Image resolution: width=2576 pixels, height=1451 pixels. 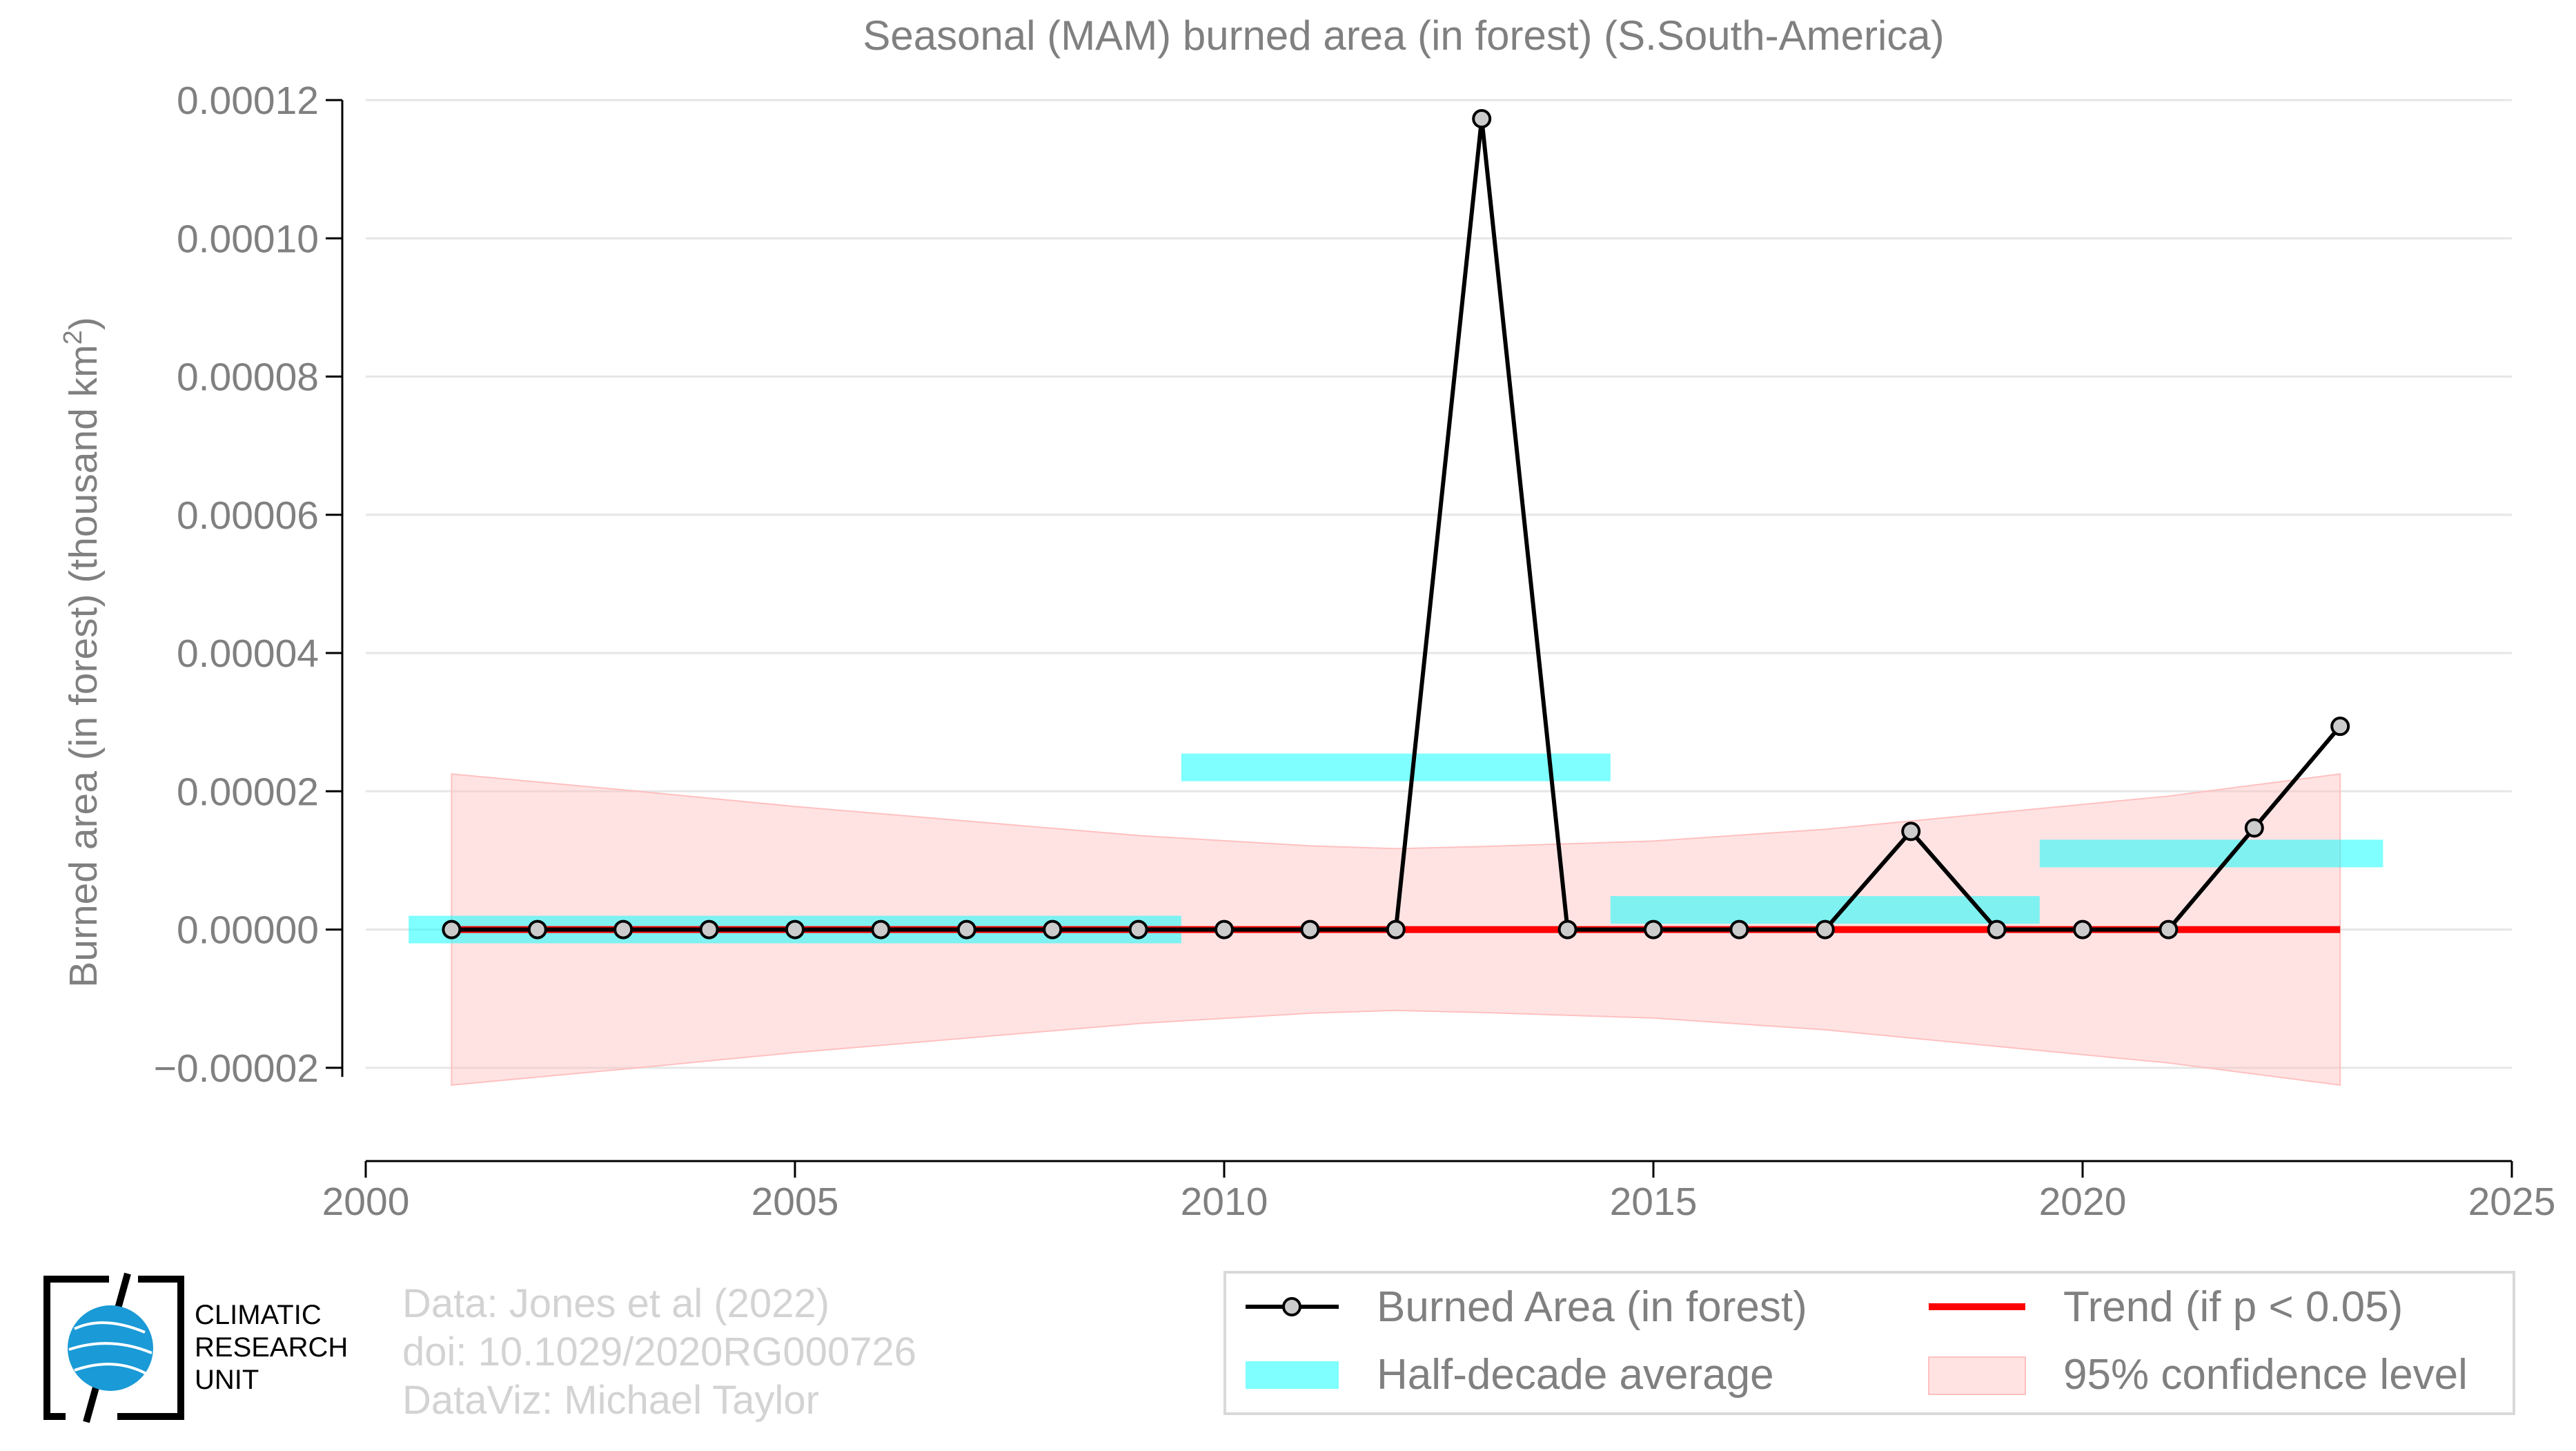 What do you see at coordinates (2265, 1375) in the screenshot?
I see `legend-label-confidence: 95% confidence level` at bounding box center [2265, 1375].